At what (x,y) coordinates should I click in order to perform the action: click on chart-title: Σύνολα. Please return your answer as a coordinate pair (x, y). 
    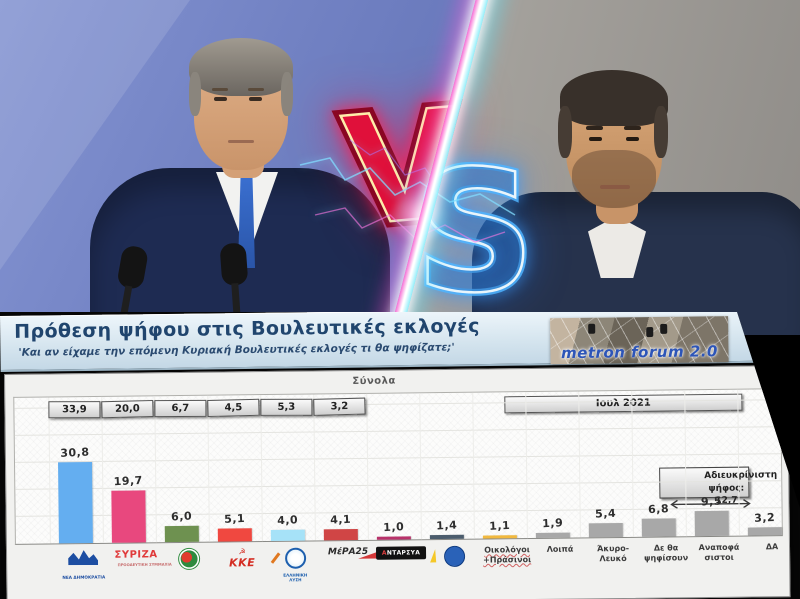
    Looking at the image, I should click on (374, 381).